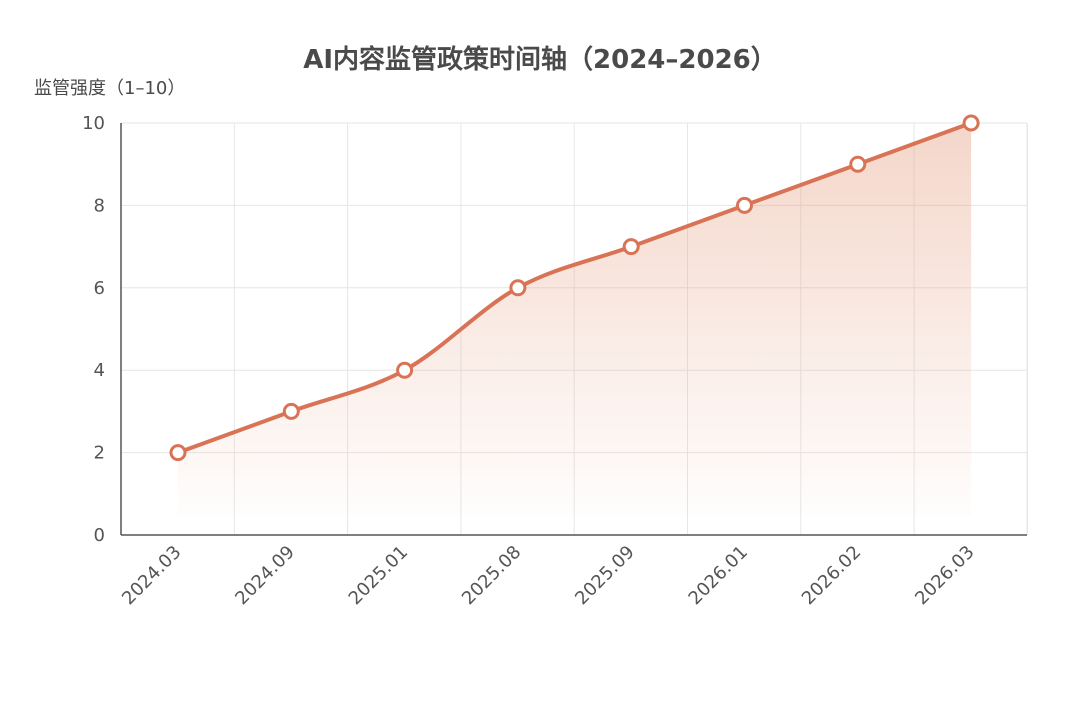 The height and width of the screenshot is (704, 1080). I want to click on x-tick-label: 2024.03, so click(151, 575).